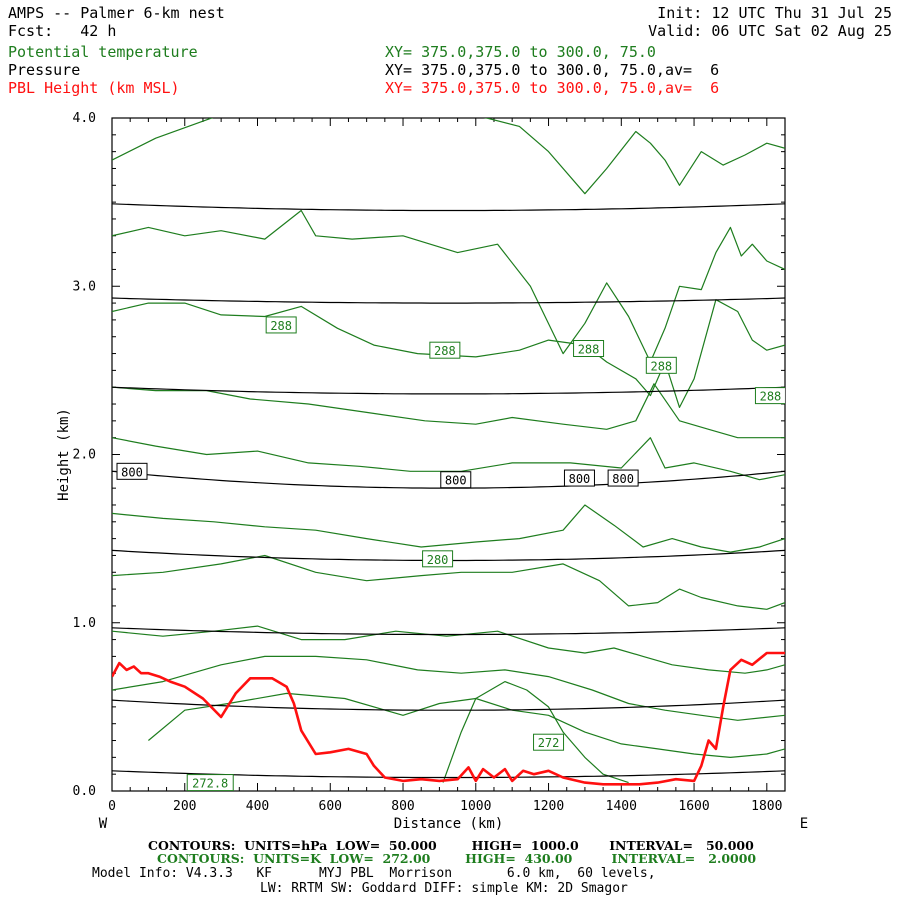  What do you see at coordinates (184, 806) in the screenshot?
I see `x-tick-label: 200` at bounding box center [184, 806].